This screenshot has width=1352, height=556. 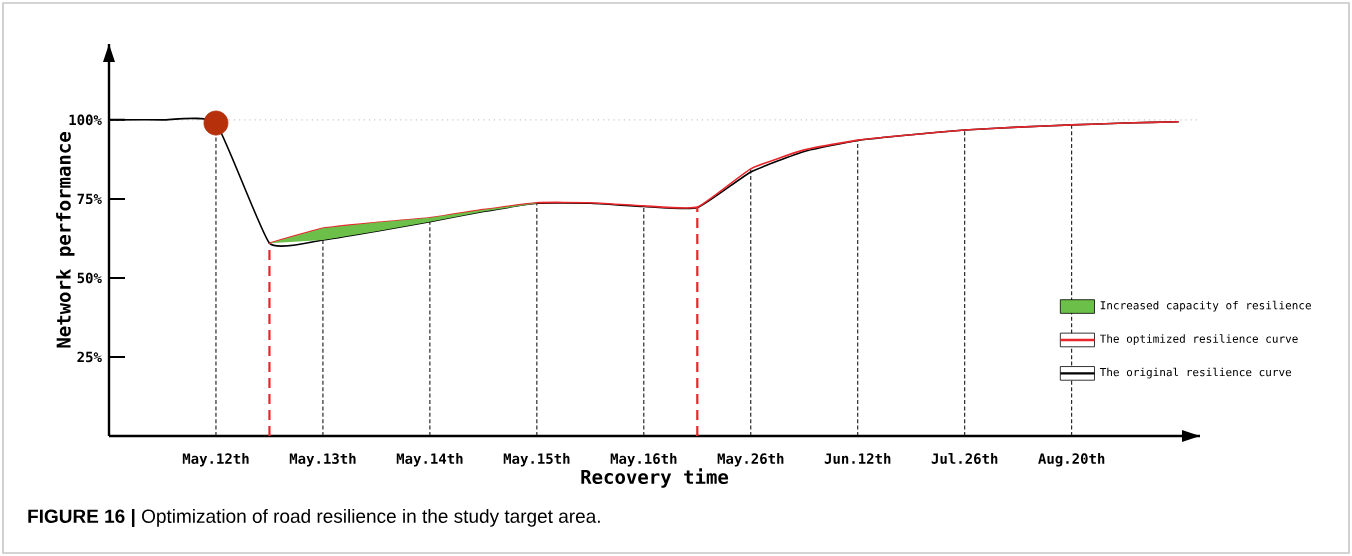 I want to click on y-tick-label: 50%, so click(x=89, y=278).